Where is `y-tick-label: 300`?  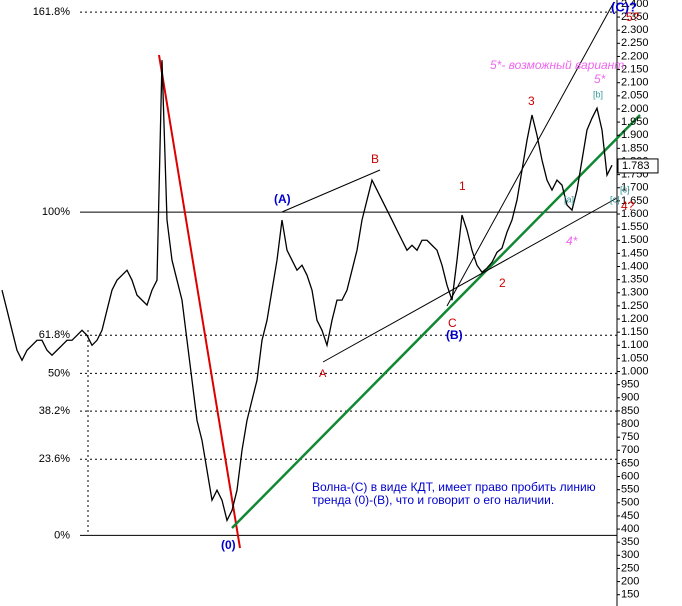
y-tick-label: 300 is located at coordinates (630, 555).